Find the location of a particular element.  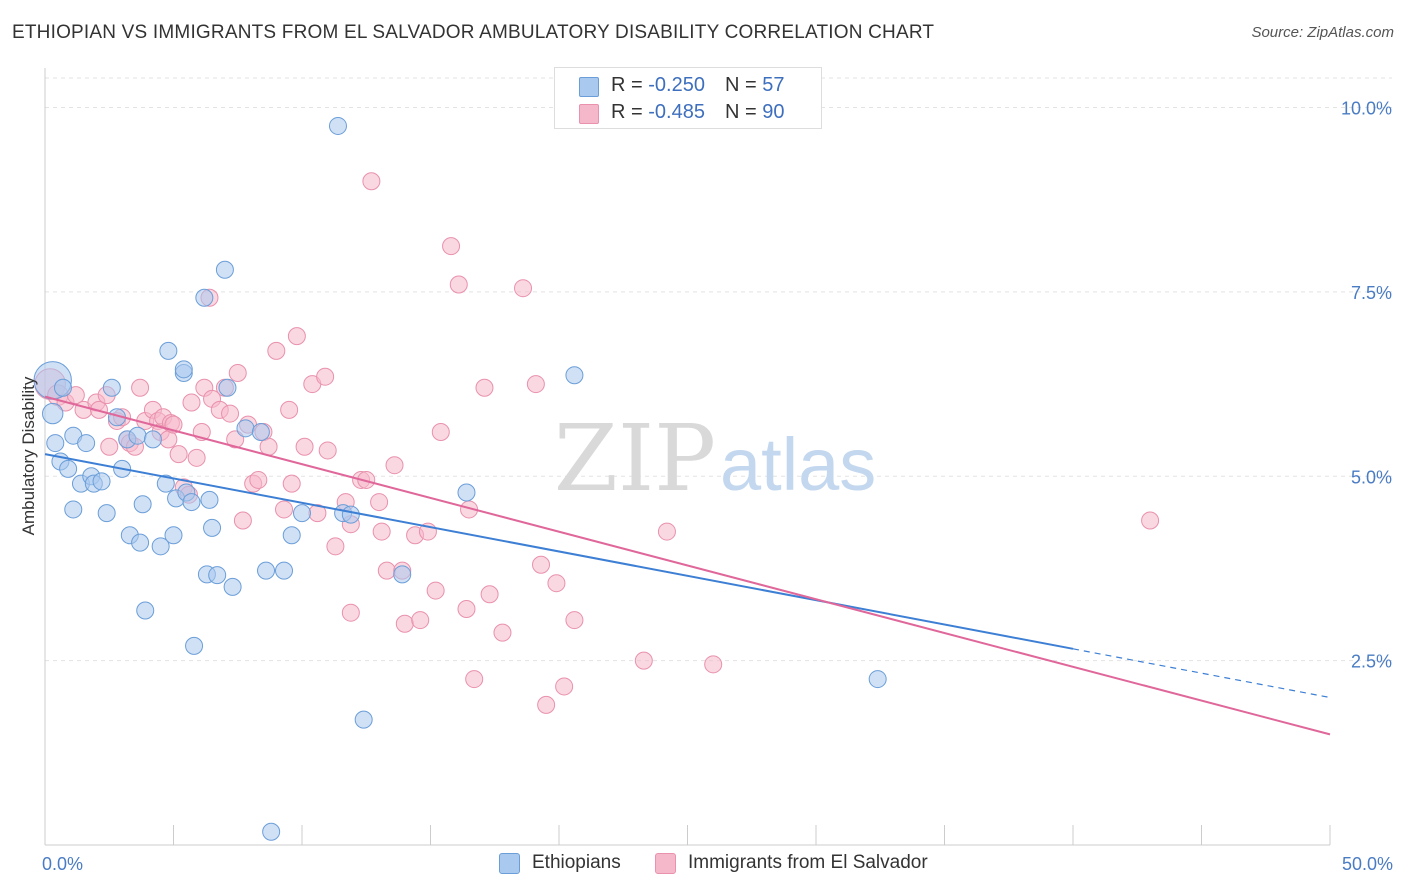

ethiopians-n-value: 57 is located at coordinates (773, 85).